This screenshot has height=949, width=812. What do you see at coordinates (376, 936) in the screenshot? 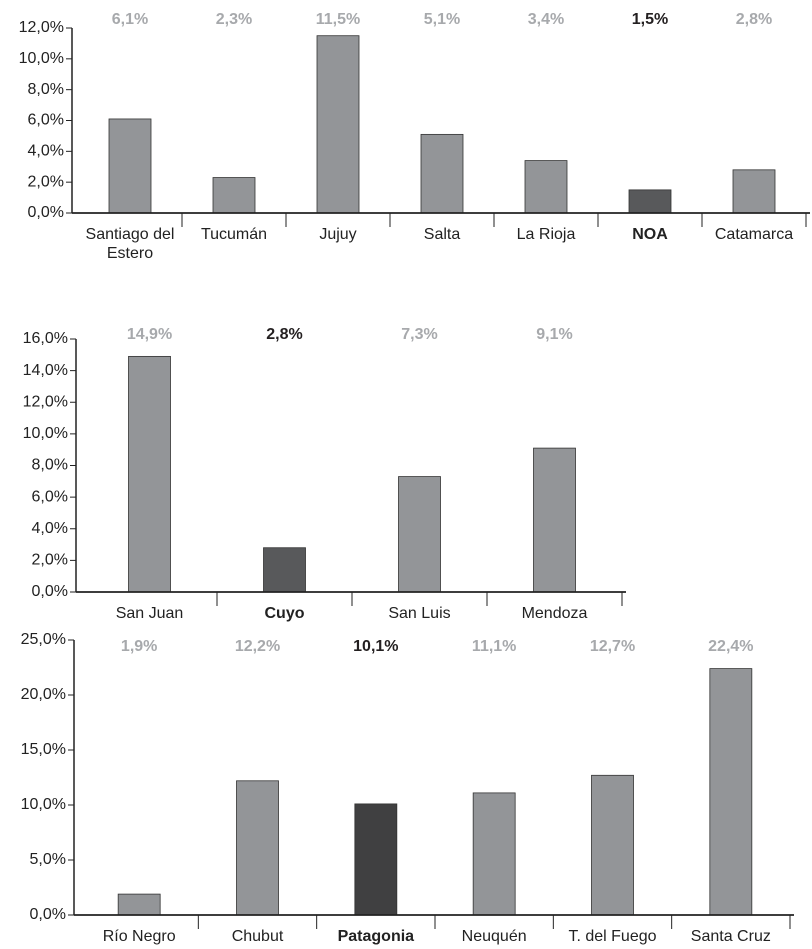
I see `x-tick-label: Patagonia` at bounding box center [376, 936].